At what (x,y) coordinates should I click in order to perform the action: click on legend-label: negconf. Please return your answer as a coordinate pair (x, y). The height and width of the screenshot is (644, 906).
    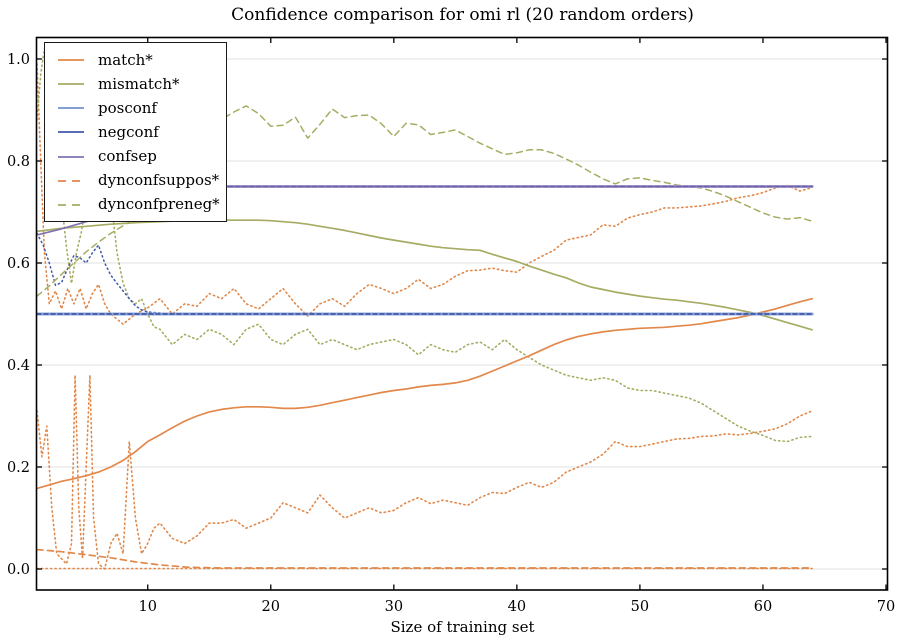
    Looking at the image, I should click on (128, 131).